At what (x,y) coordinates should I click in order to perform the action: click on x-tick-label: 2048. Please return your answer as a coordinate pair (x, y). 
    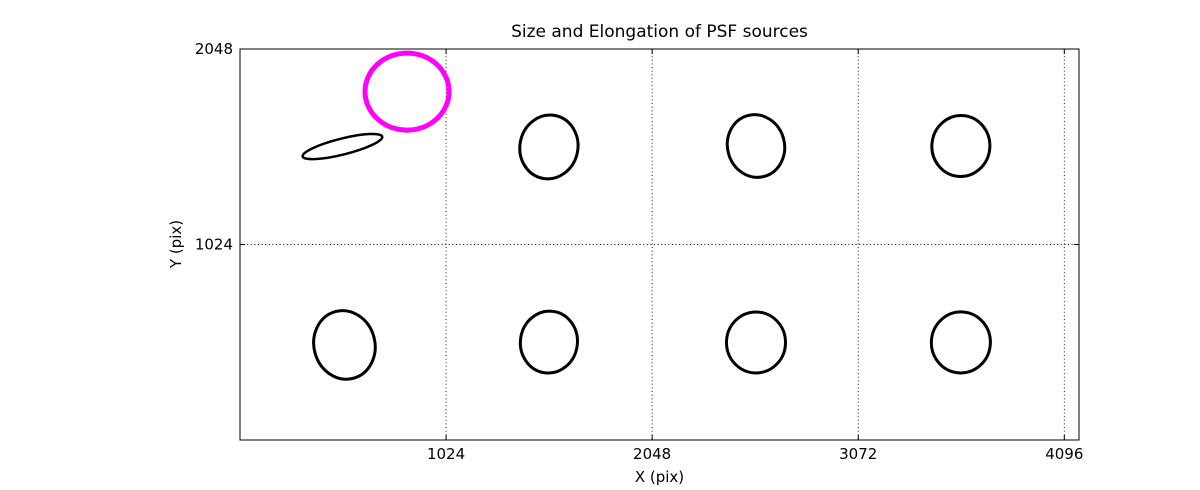
    Looking at the image, I should click on (652, 454).